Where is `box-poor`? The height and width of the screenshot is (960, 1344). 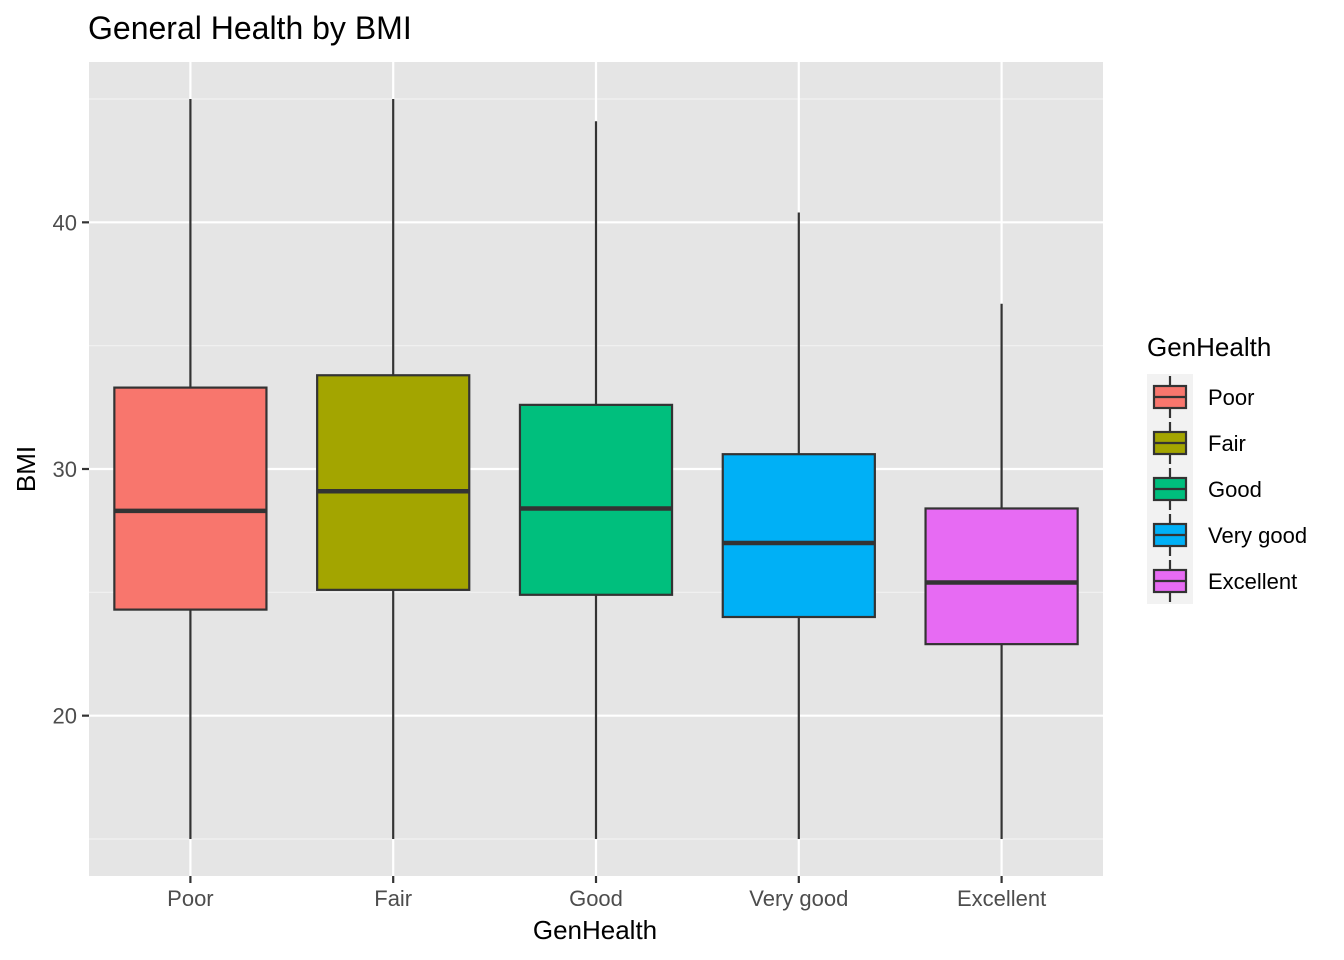
box-poor is located at coordinates (190, 469).